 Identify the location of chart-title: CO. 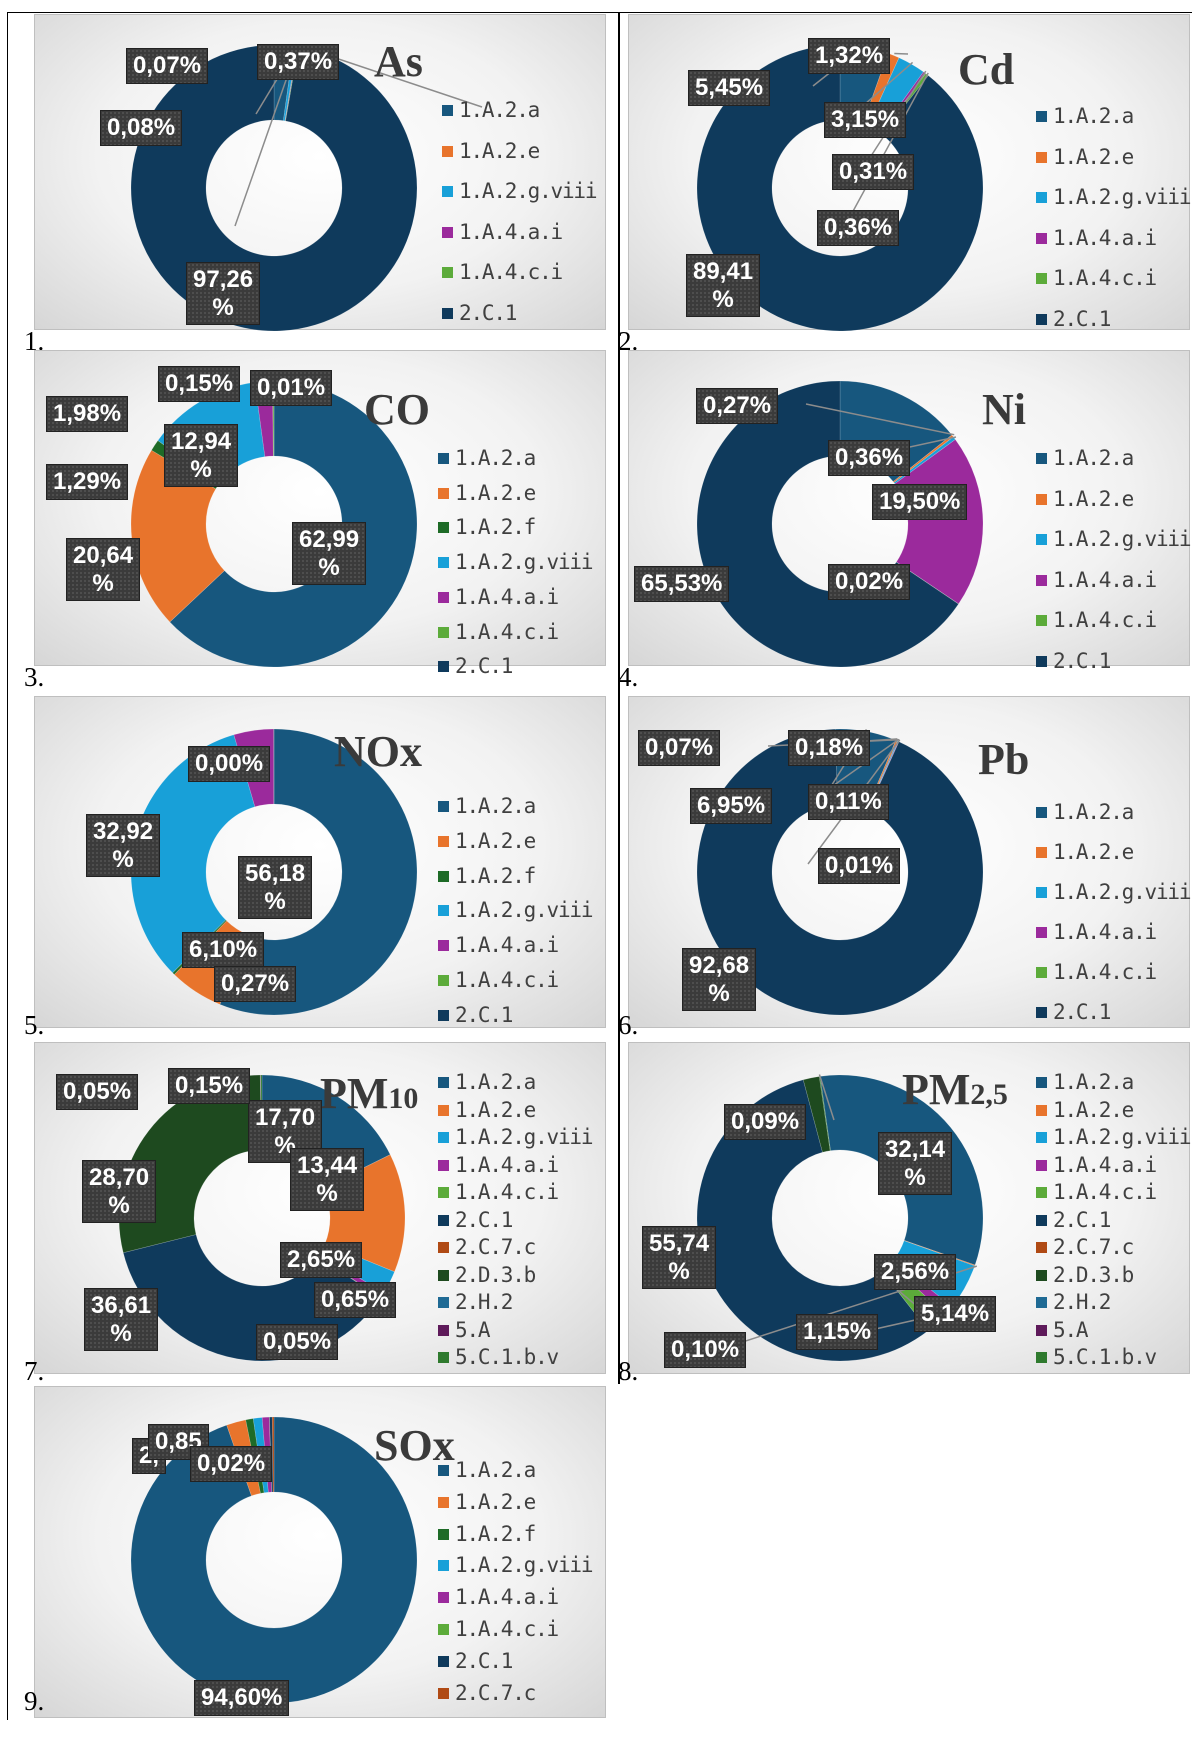
(397, 410).